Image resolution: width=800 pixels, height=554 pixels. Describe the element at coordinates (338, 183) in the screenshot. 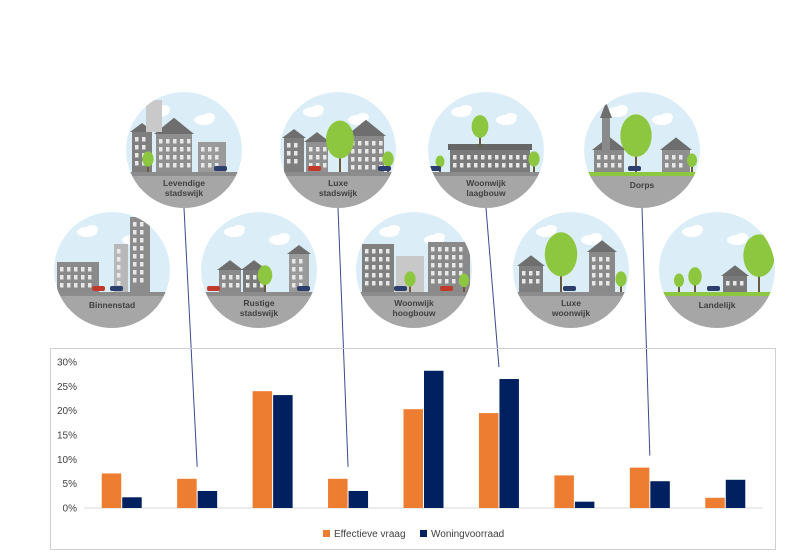

I see `circle-label: Luxe` at that location.